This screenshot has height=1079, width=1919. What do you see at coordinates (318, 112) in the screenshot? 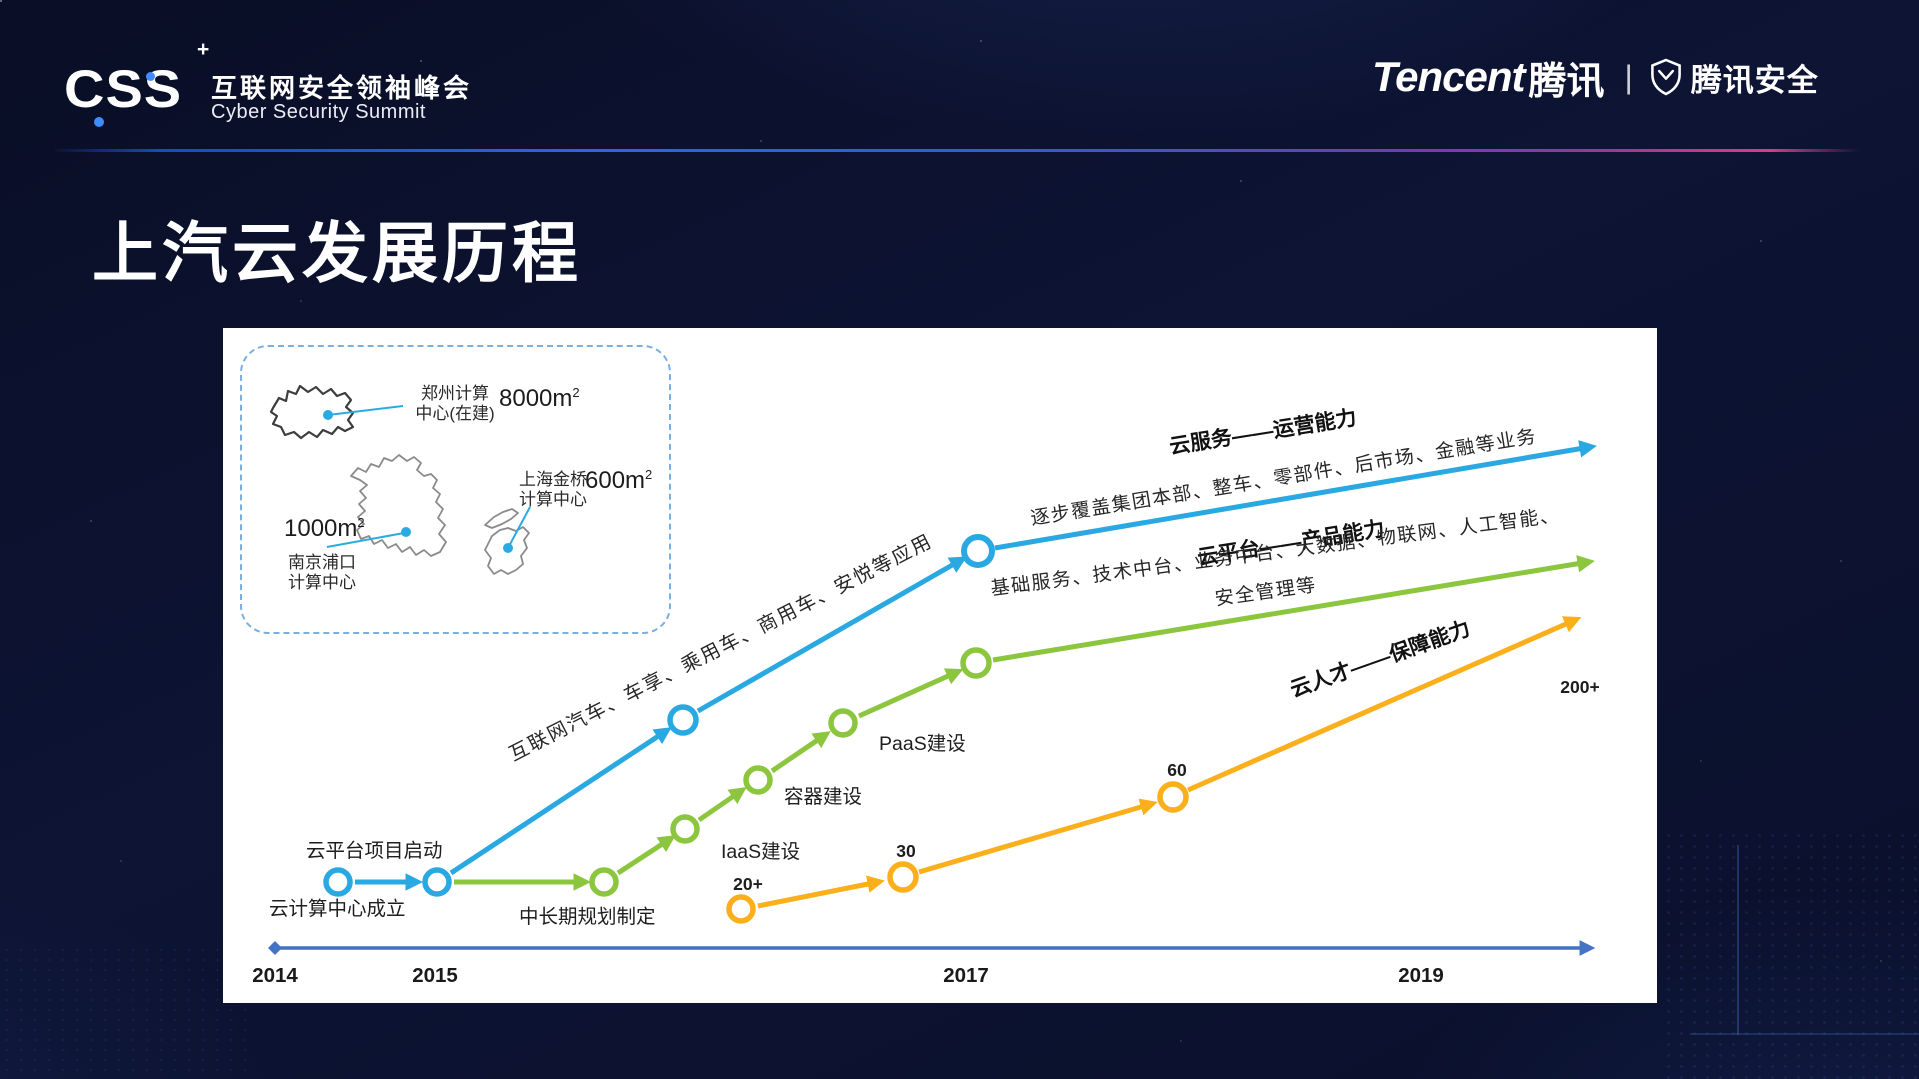
I see `summit-title-en: Cyber Security Summit` at bounding box center [318, 112].